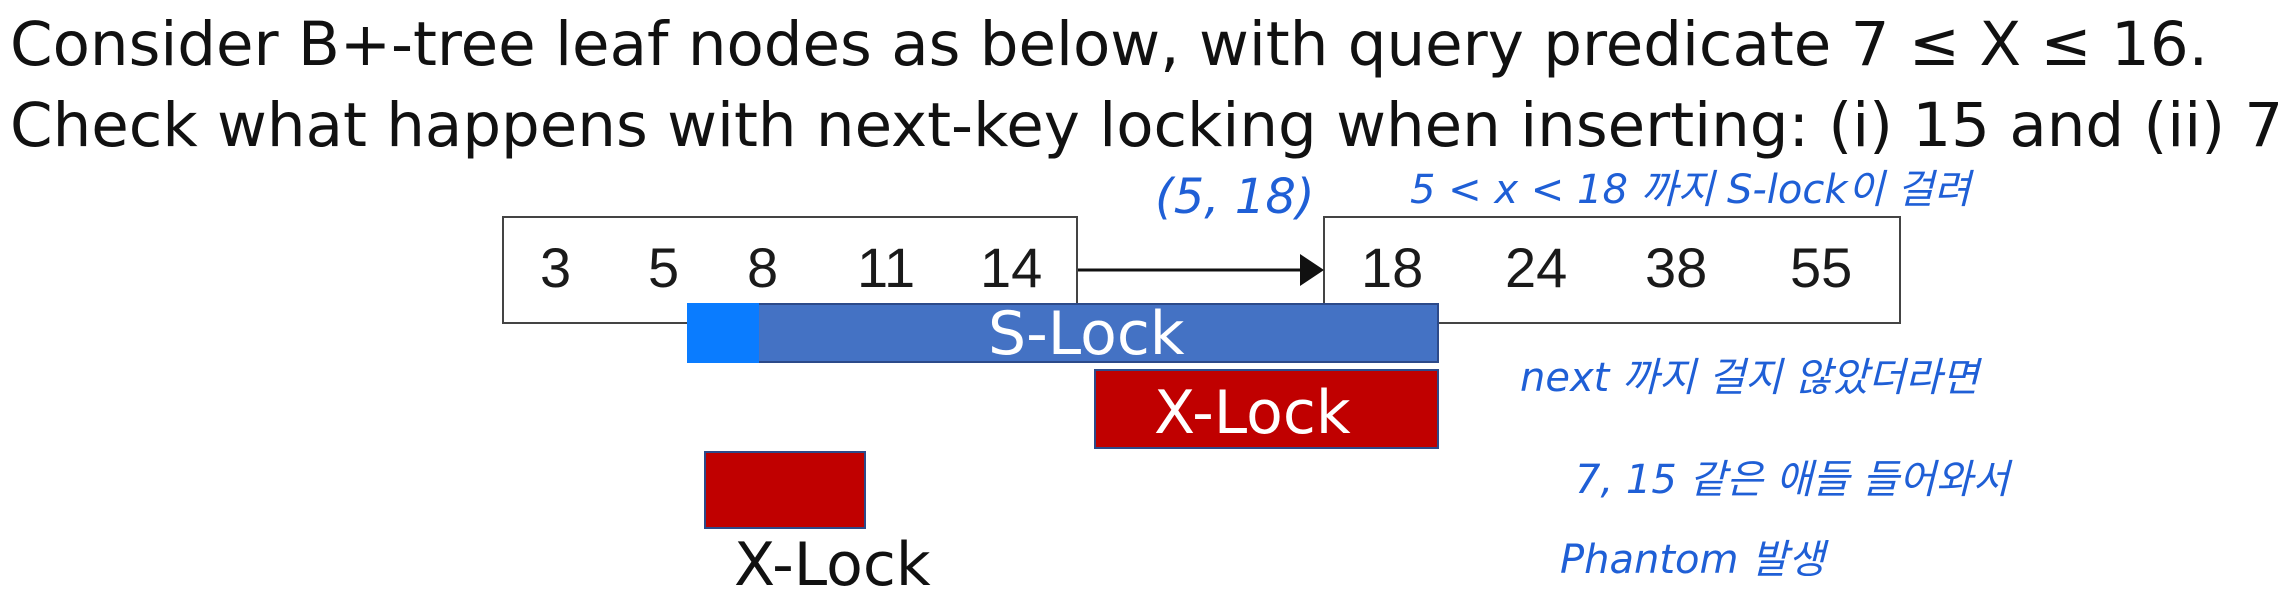 The height and width of the screenshot is (603, 2286). What do you see at coordinates (832, 565) in the screenshot?
I see `x-lock-label-left: X-Lock` at bounding box center [832, 565].